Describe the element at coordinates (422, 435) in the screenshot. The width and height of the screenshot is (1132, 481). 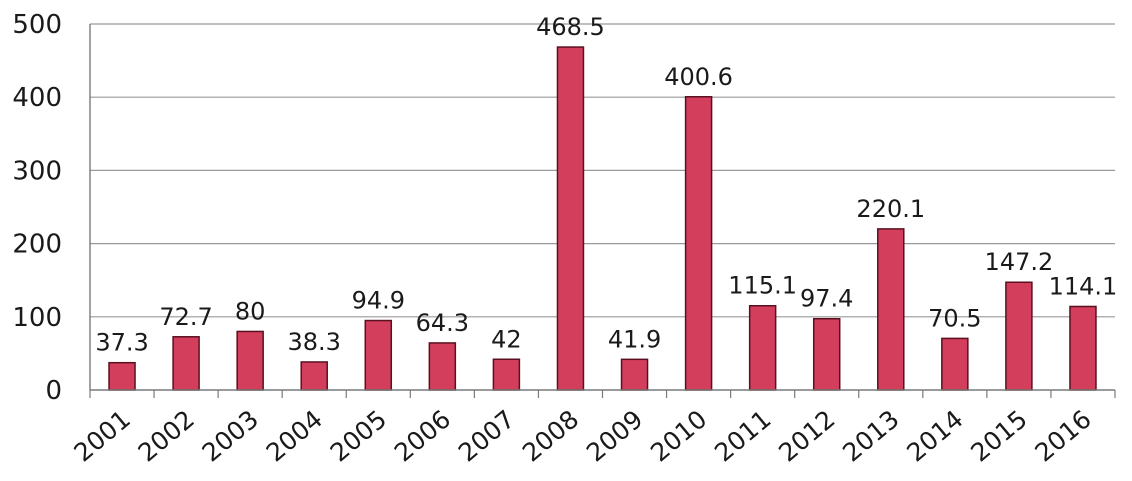
I see `x-tick-label-2006: 2006` at that location.